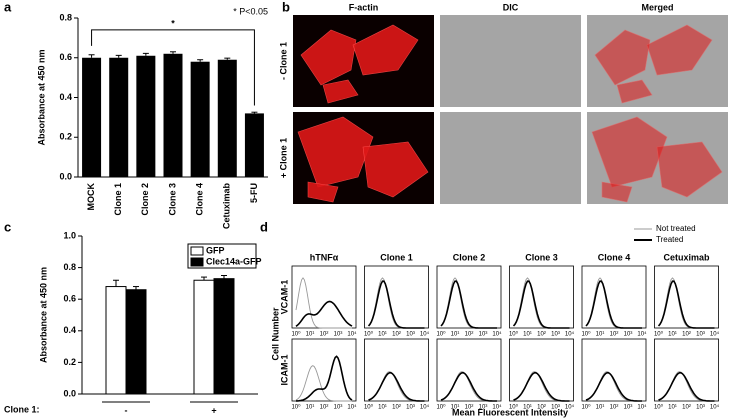  Describe the element at coordinates (173, 23) in the screenshot. I see `annotation: *` at that location.